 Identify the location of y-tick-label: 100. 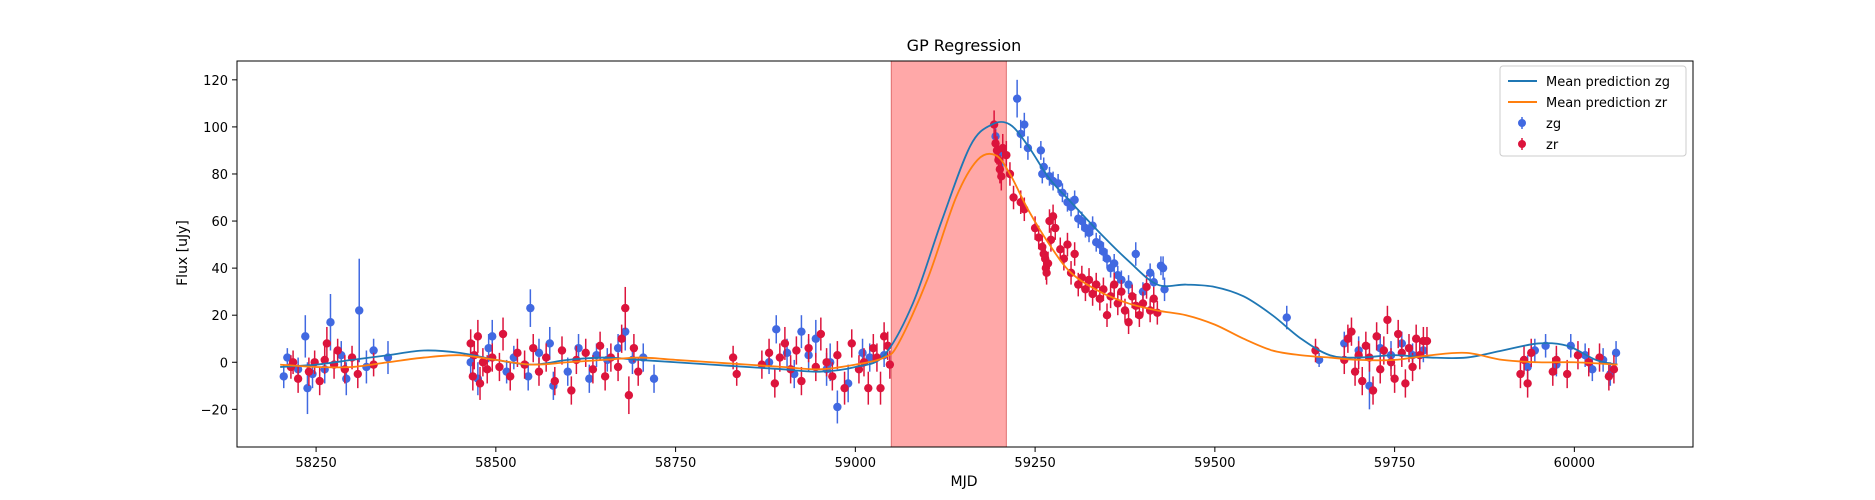
(215, 128).